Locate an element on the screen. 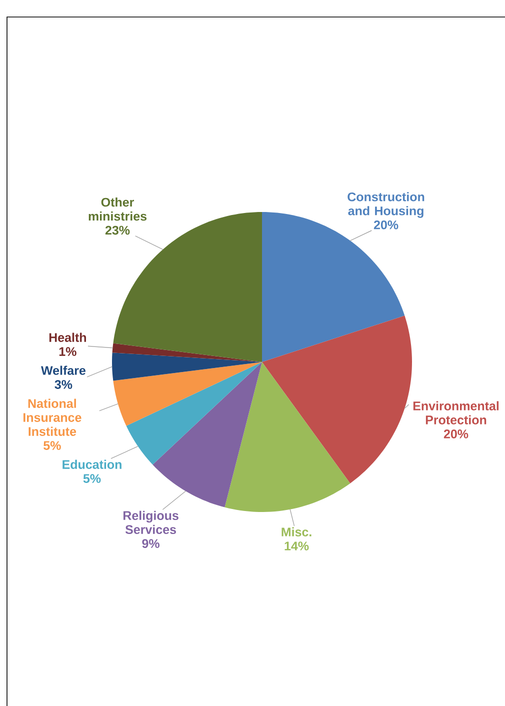 The width and height of the screenshot is (505, 706). slice-label: Environmental Protection is located at coordinates (456, 412).